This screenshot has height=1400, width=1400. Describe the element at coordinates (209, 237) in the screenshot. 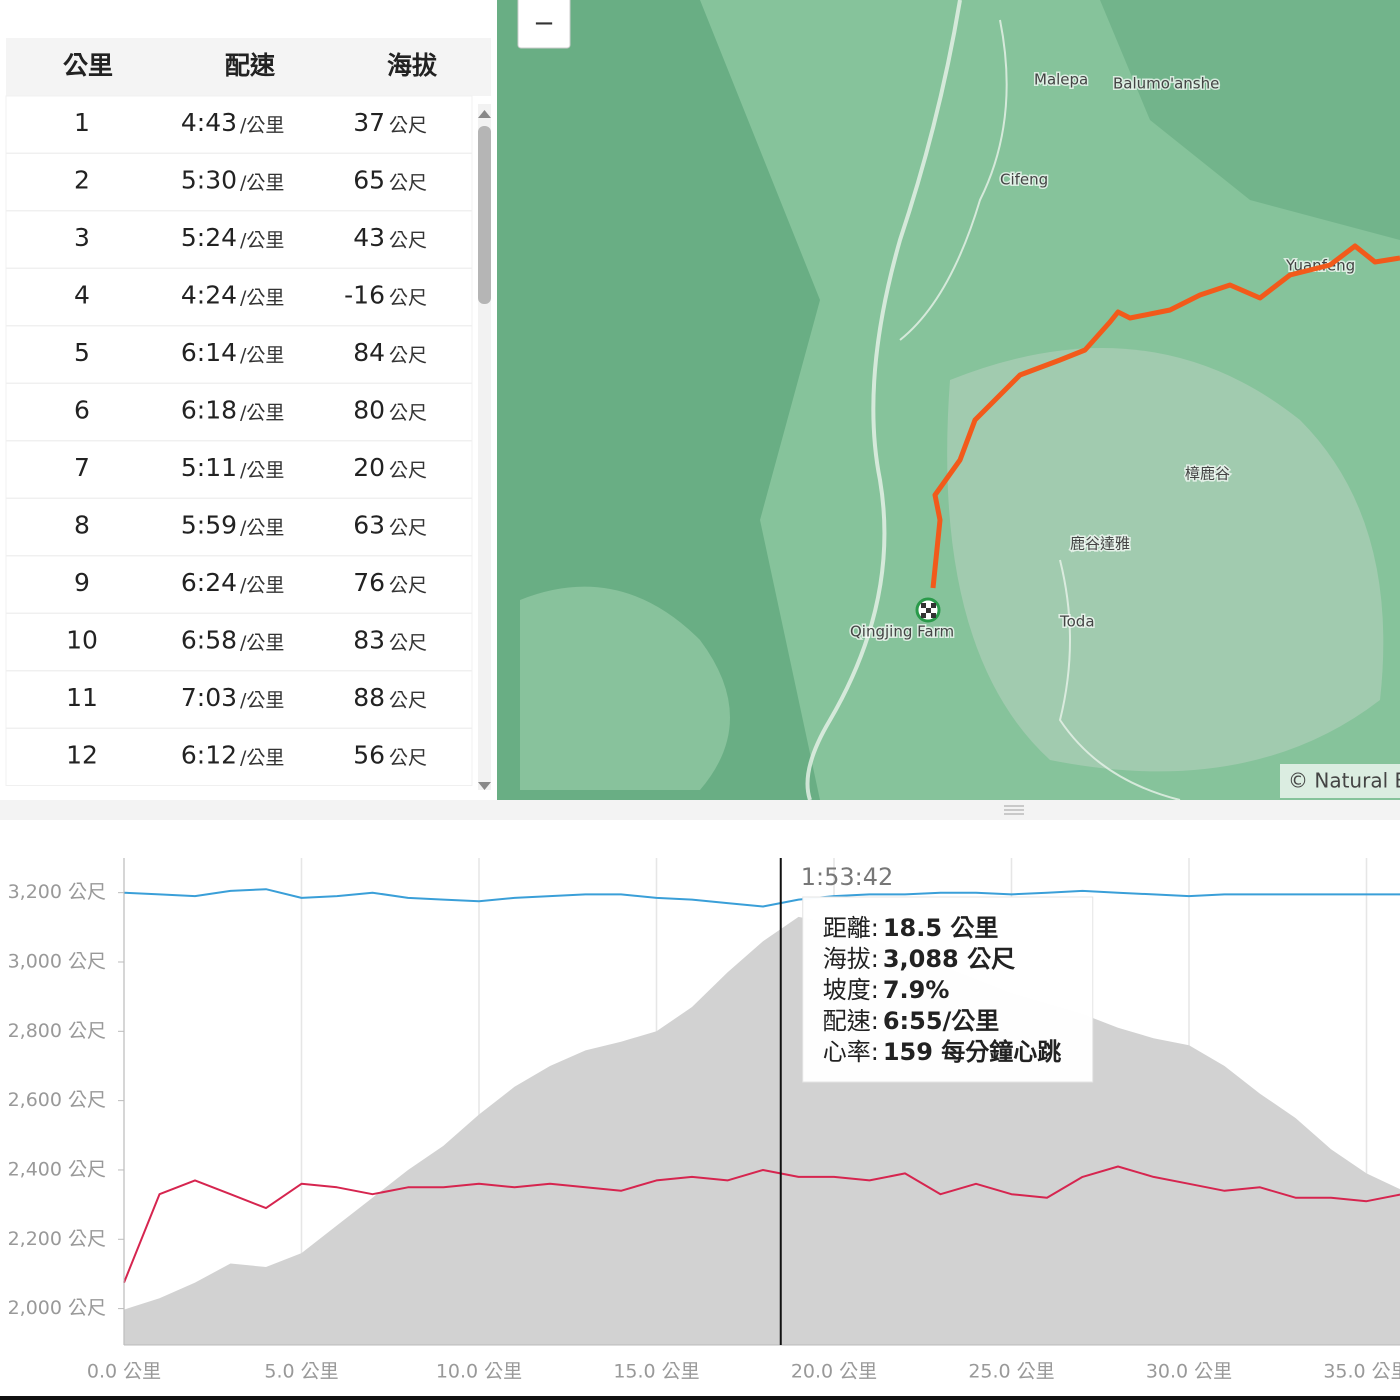

I see `pace-cell: 5:24` at that location.